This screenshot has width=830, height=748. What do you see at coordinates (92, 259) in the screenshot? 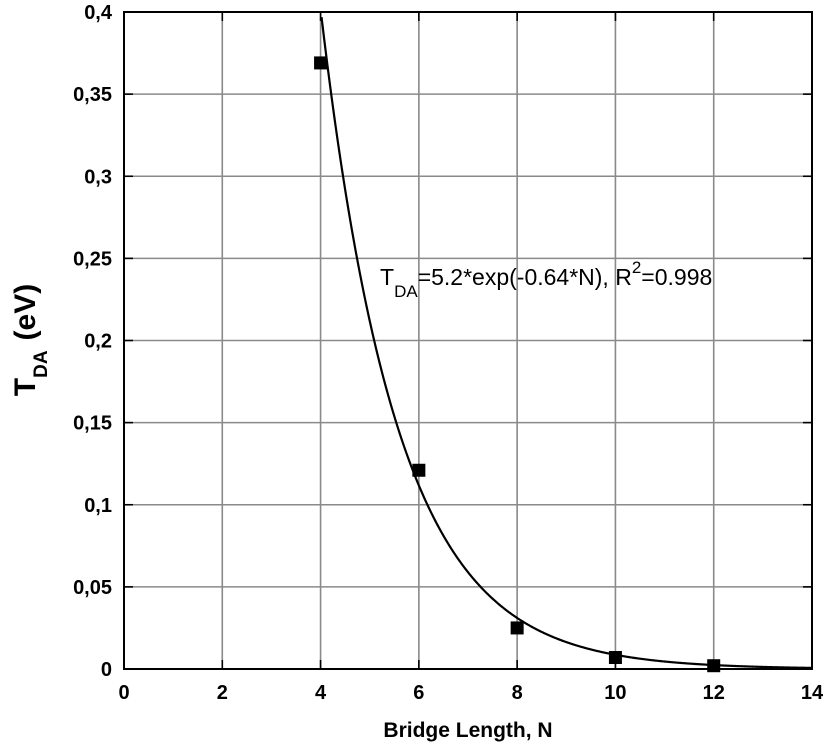
I see `y-tick-label: 0,25` at bounding box center [92, 259].